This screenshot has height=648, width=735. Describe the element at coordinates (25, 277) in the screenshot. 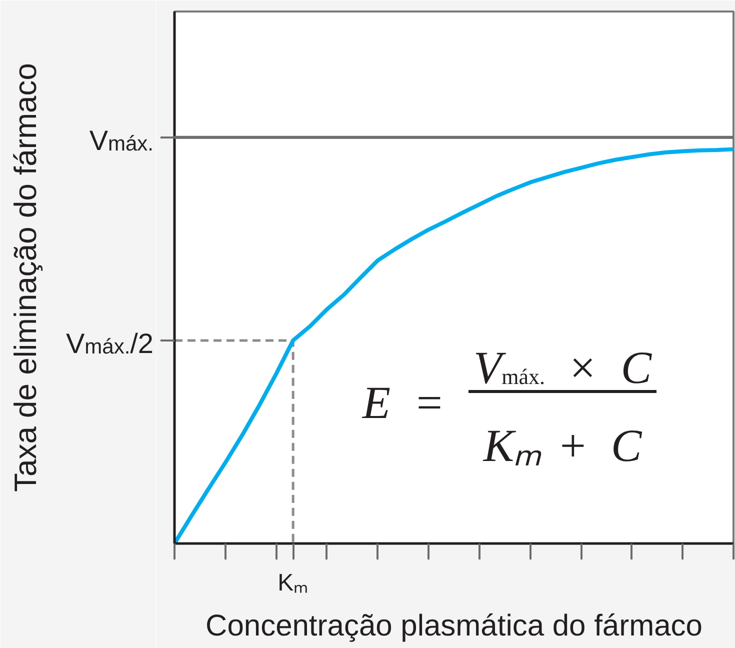

I see `y-axis-title: Taxa de eliminação do fármaco` at that location.